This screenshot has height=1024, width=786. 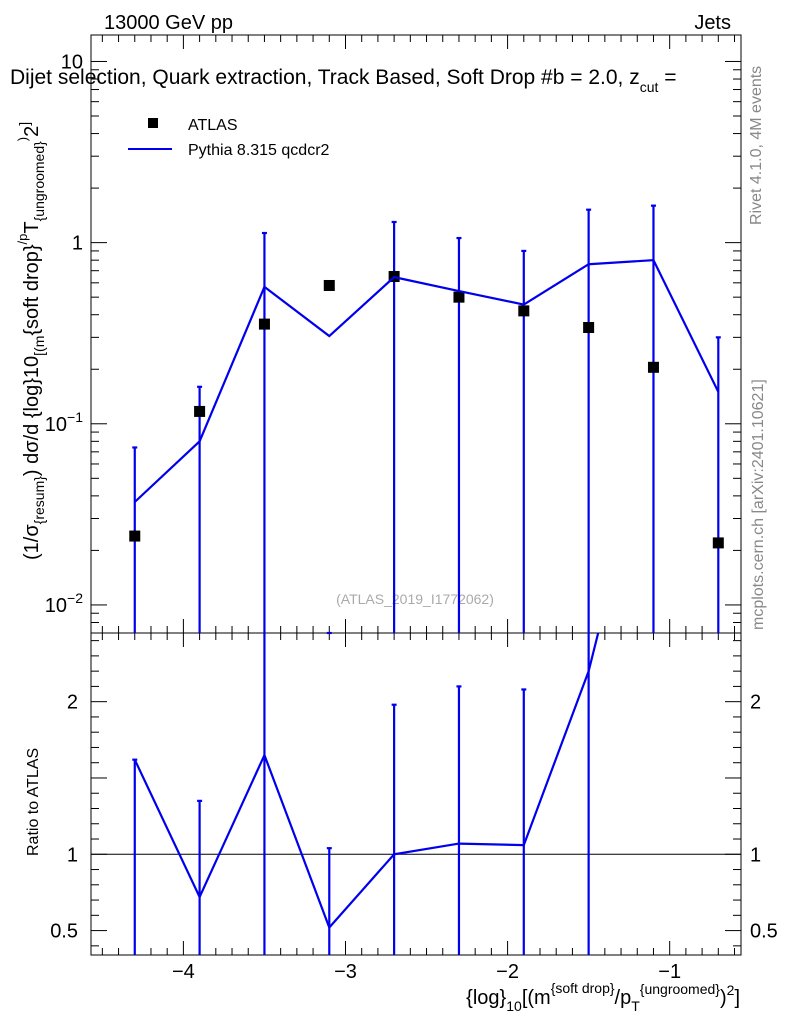 I want to click on ratio-y-tick-label: 0.5, so click(x=64, y=932).